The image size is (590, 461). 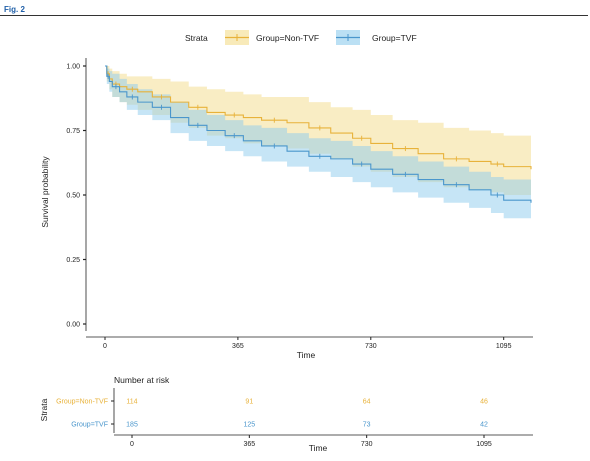 What do you see at coordinates (142, 380) in the screenshot?
I see `risk-table-title: Number at risk` at bounding box center [142, 380].